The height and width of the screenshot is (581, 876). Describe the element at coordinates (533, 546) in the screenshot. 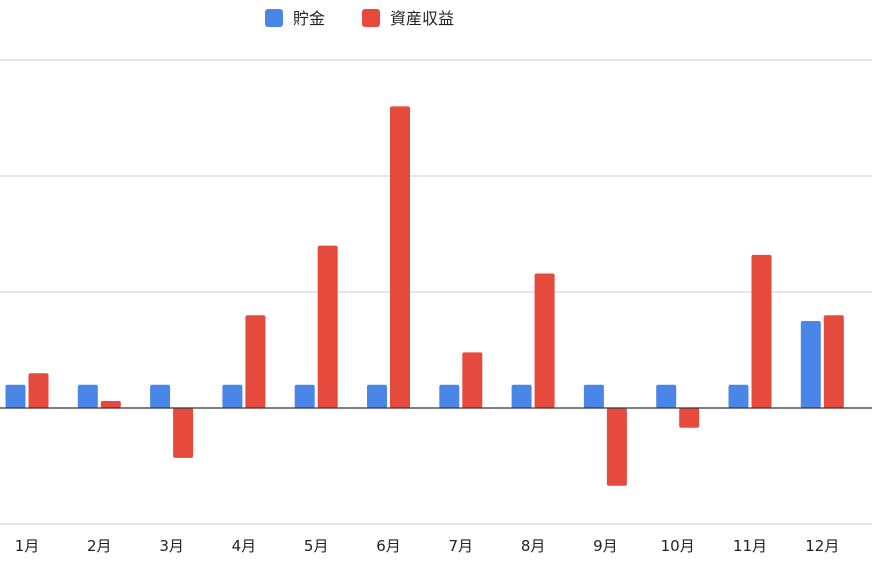

I see `x-tick-label: 8月` at that location.